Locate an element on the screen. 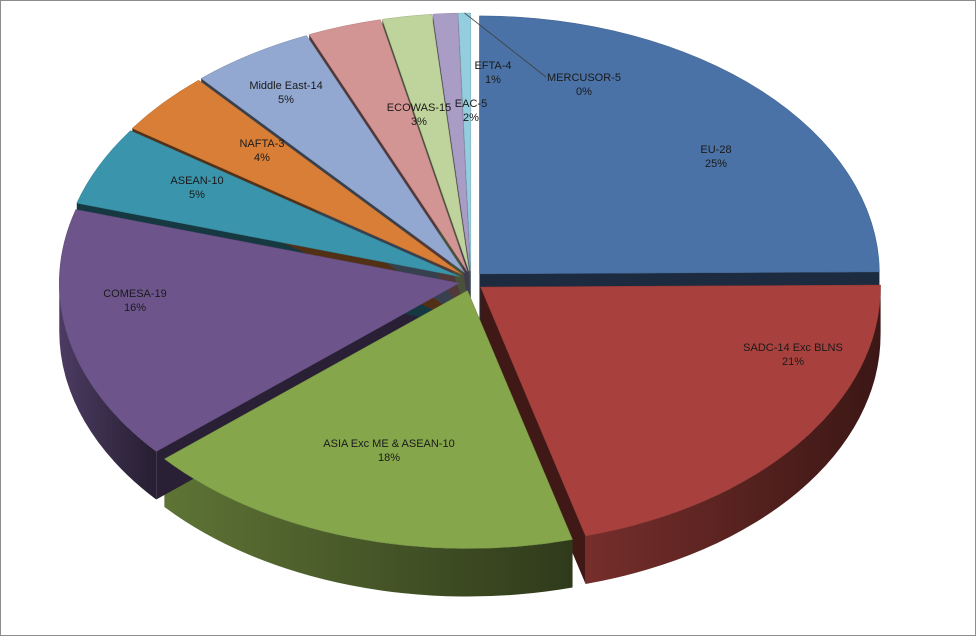 The height and width of the screenshot is (636, 976). slice-label-eu-28: EU-28 is located at coordinates (715, 150).